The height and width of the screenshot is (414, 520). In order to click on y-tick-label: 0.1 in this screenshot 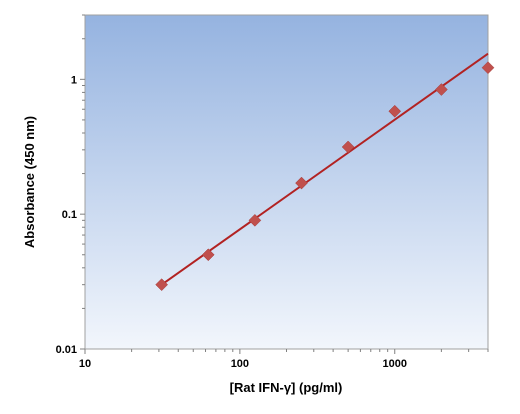, I will do `click(69, 215)`.